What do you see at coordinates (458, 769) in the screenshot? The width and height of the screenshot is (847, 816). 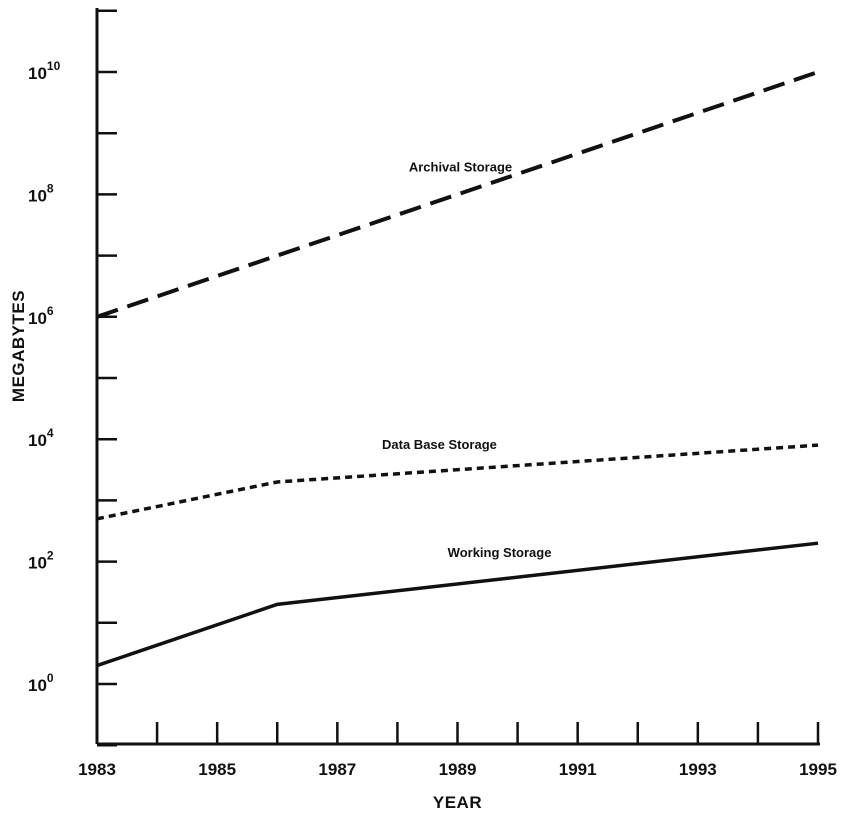 I see `x-tick-label: 1989` at bounding box center [458, 769].